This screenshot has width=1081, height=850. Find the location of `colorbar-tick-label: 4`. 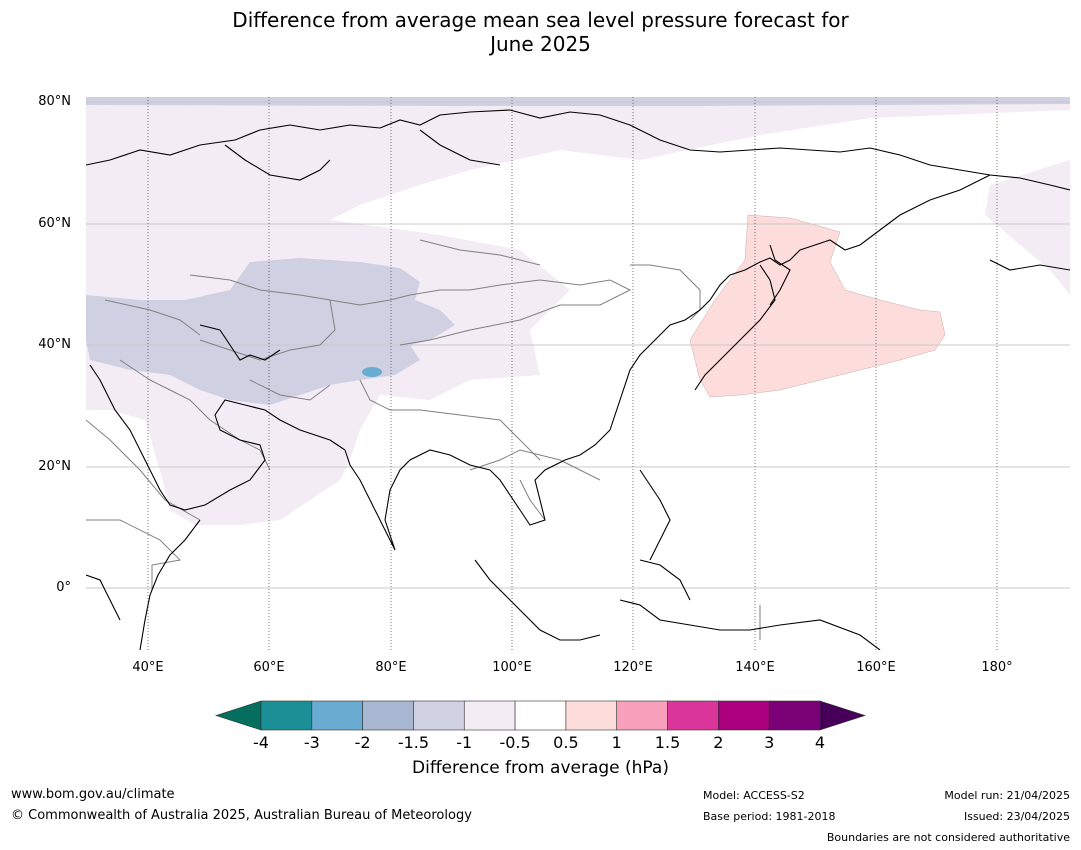

colorbar-tick-label: 4 is located at coordinates (820, 742).